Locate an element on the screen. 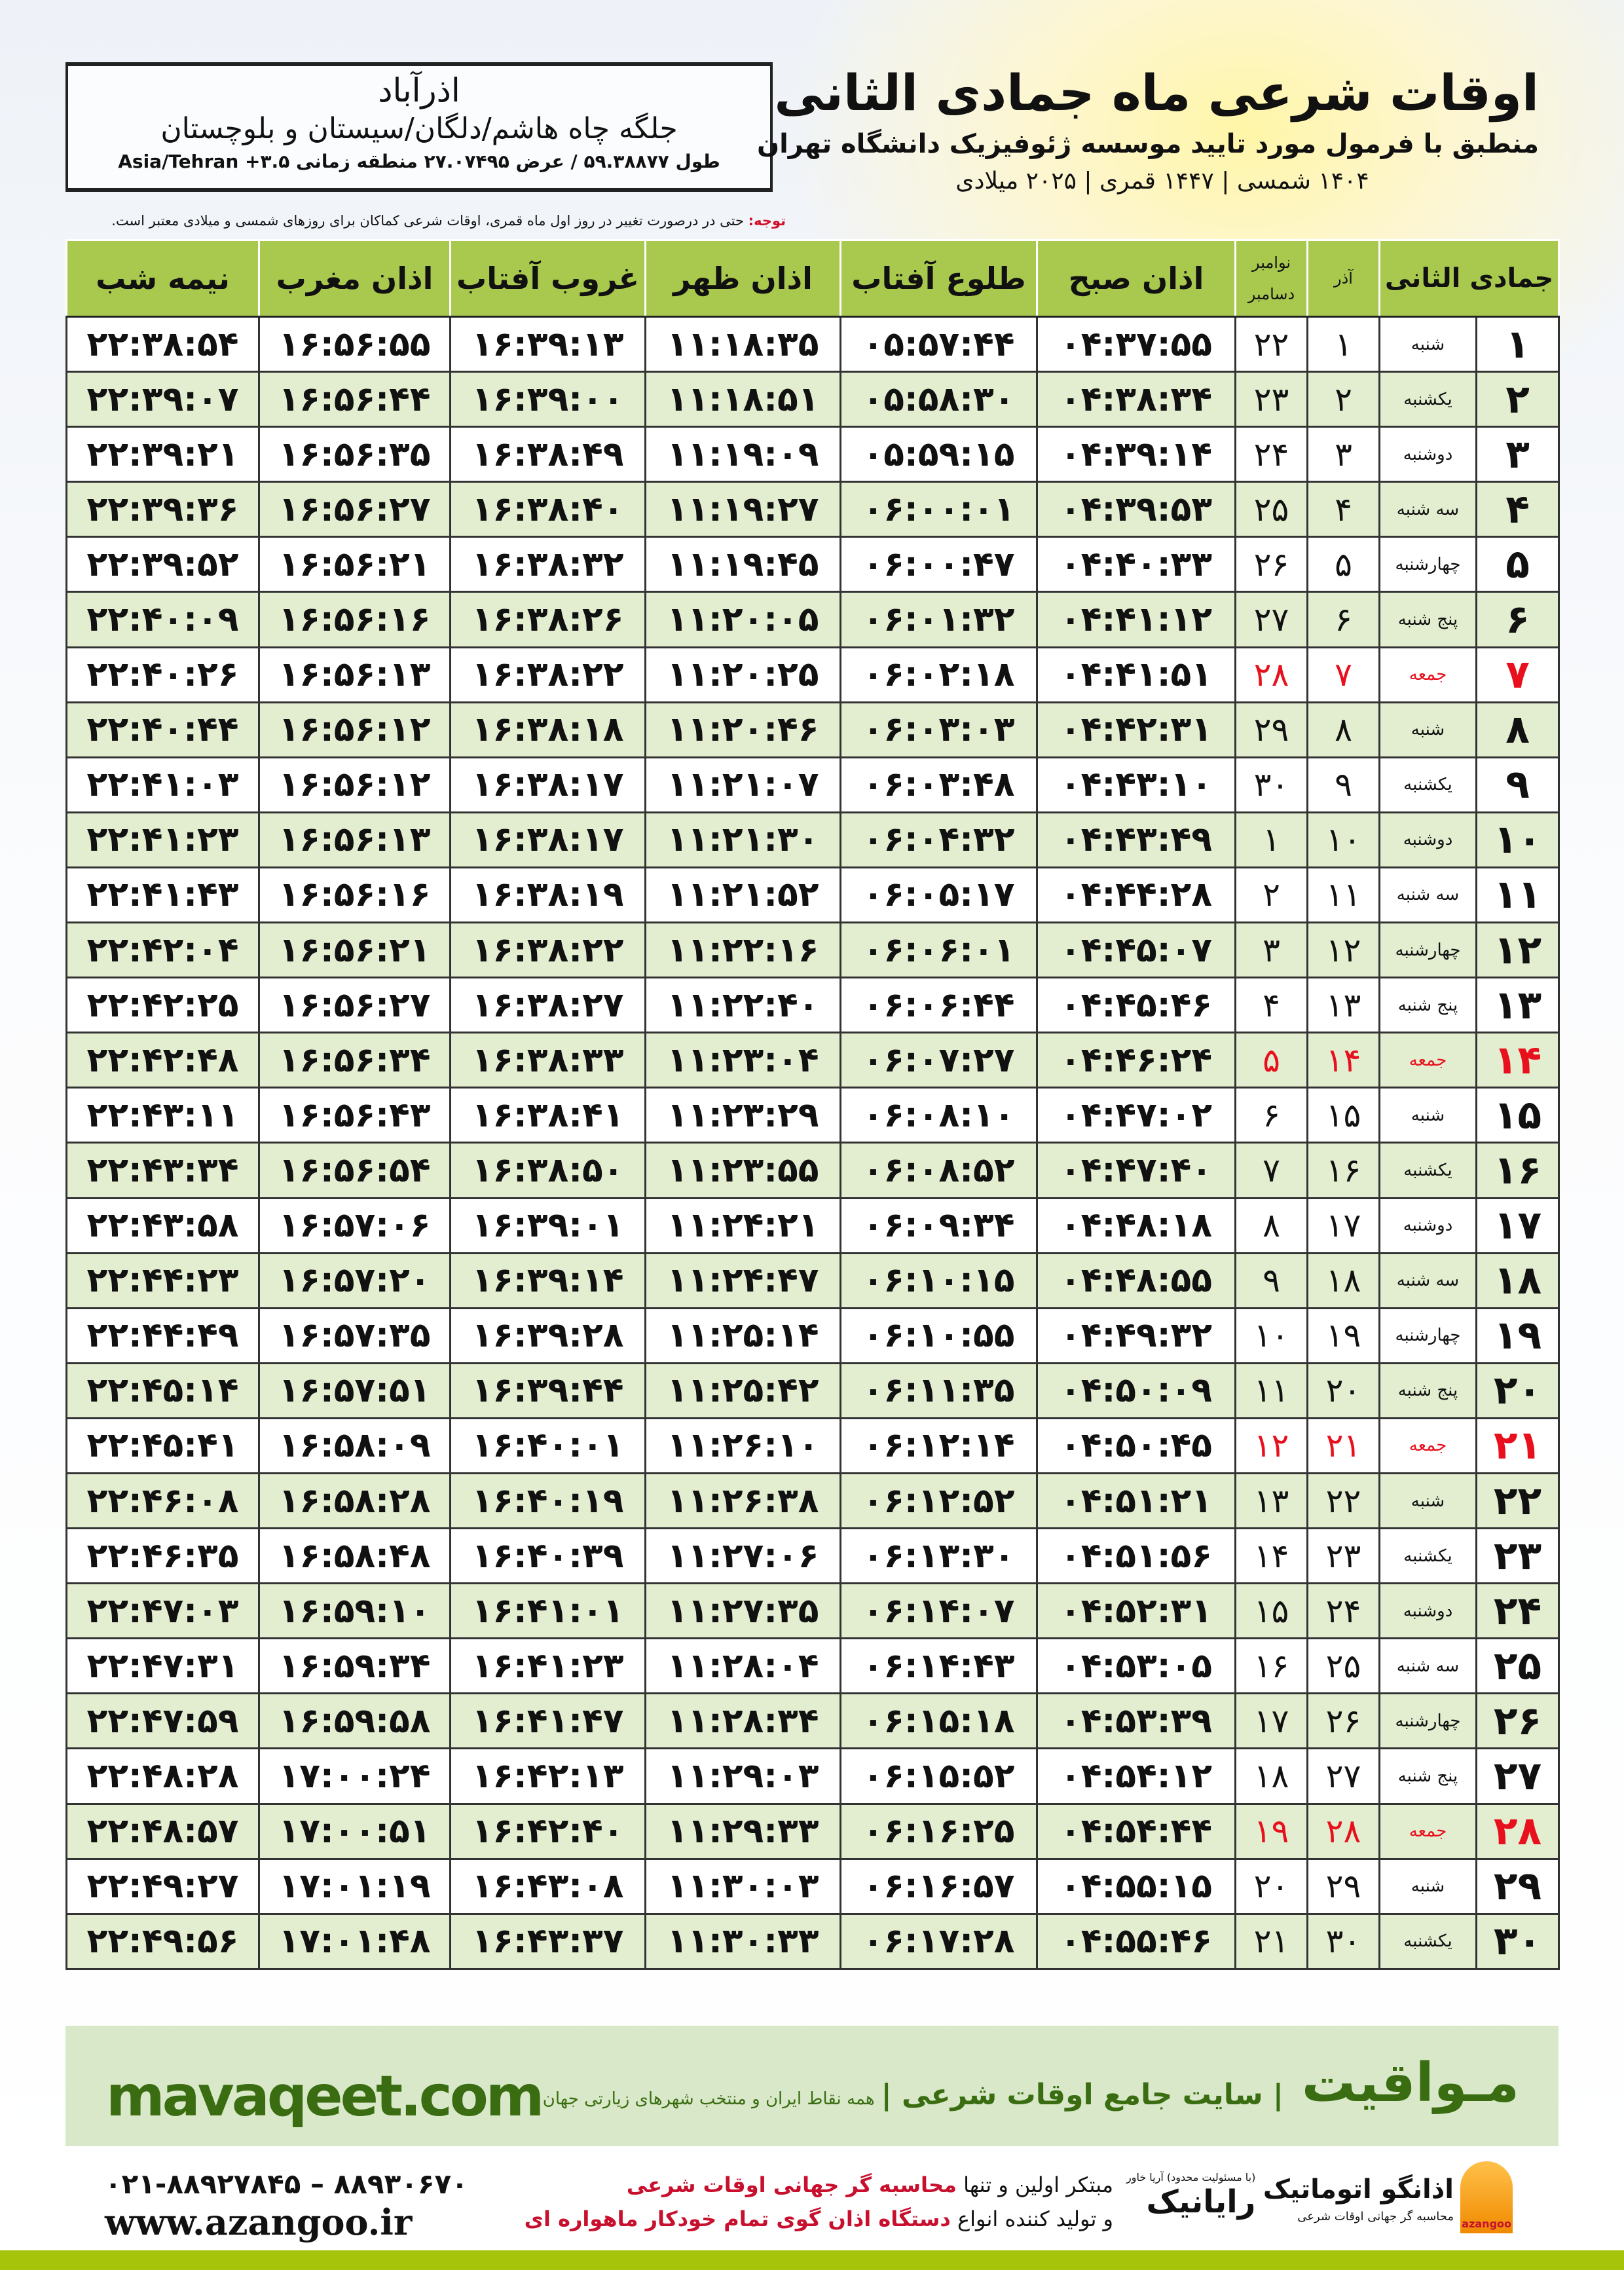 The image size is (1624, 2270). zuhr-time: ۱۱:۲۵:۱۴ is located at coordinates (742, 1335).